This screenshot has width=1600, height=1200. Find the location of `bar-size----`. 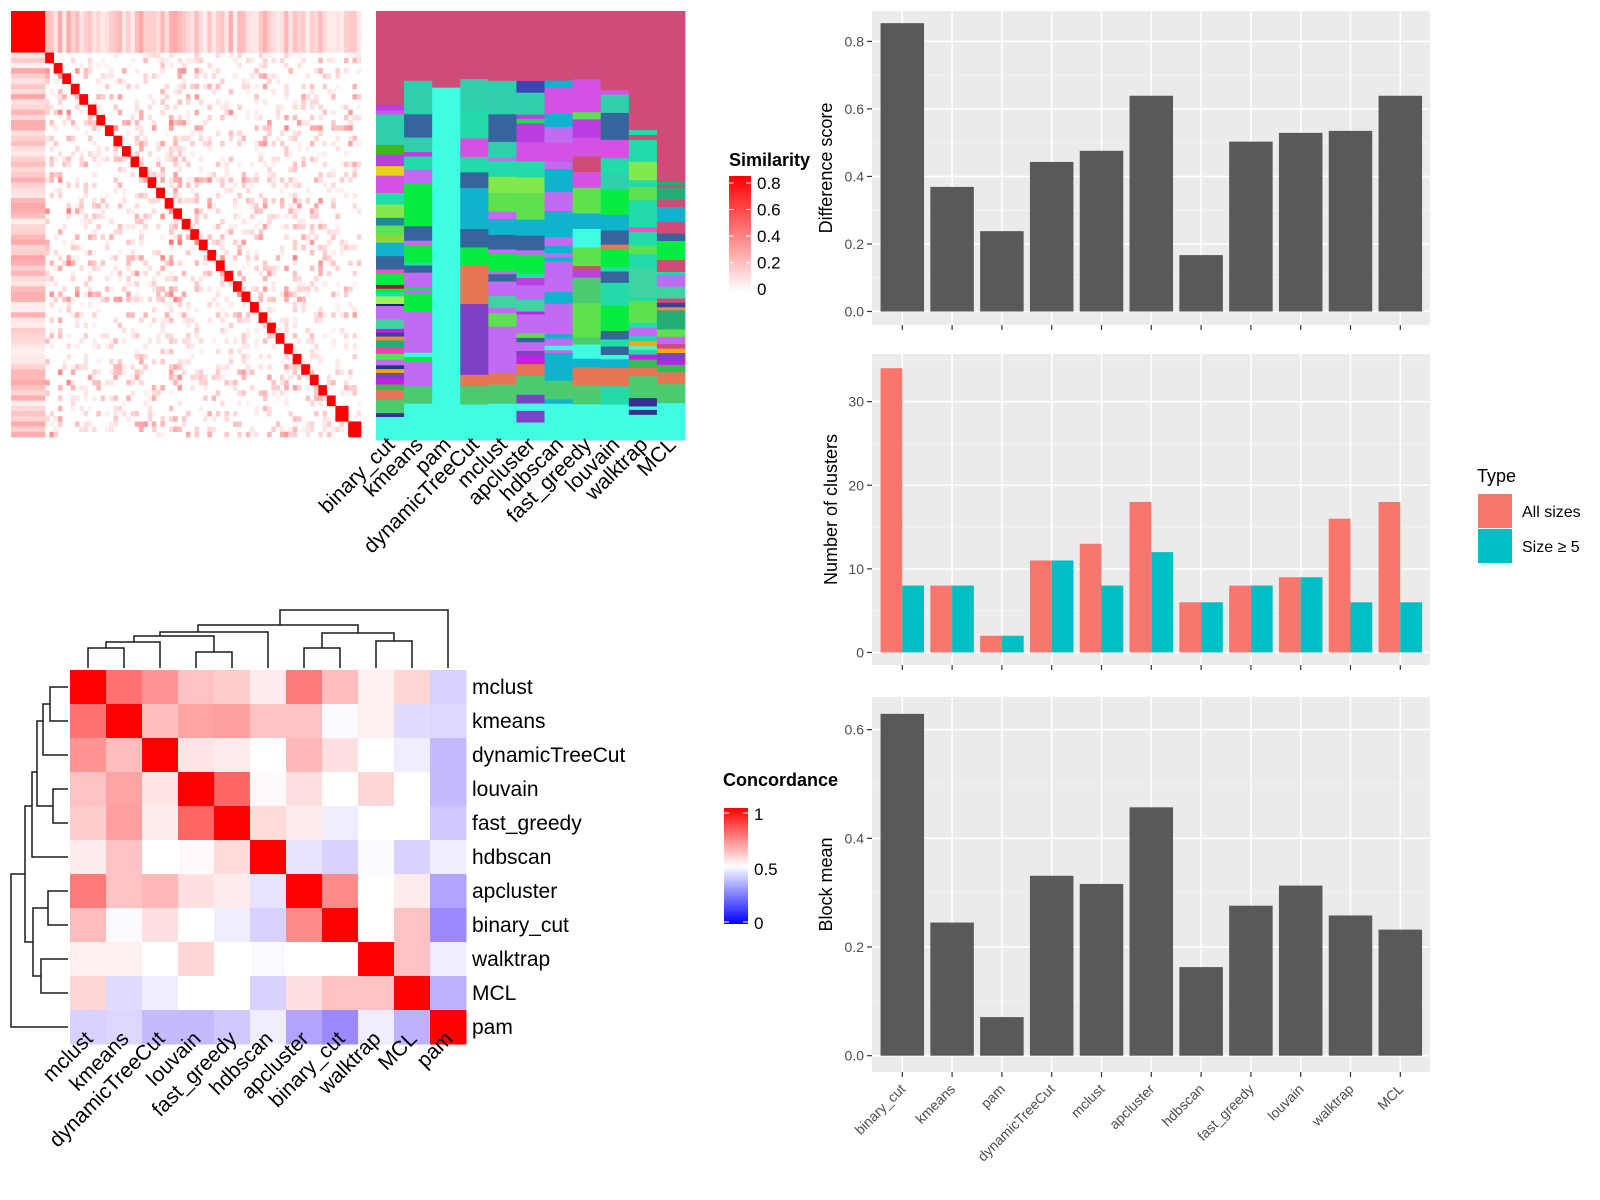

bar-size---- is located at coordinates (1012, 644).